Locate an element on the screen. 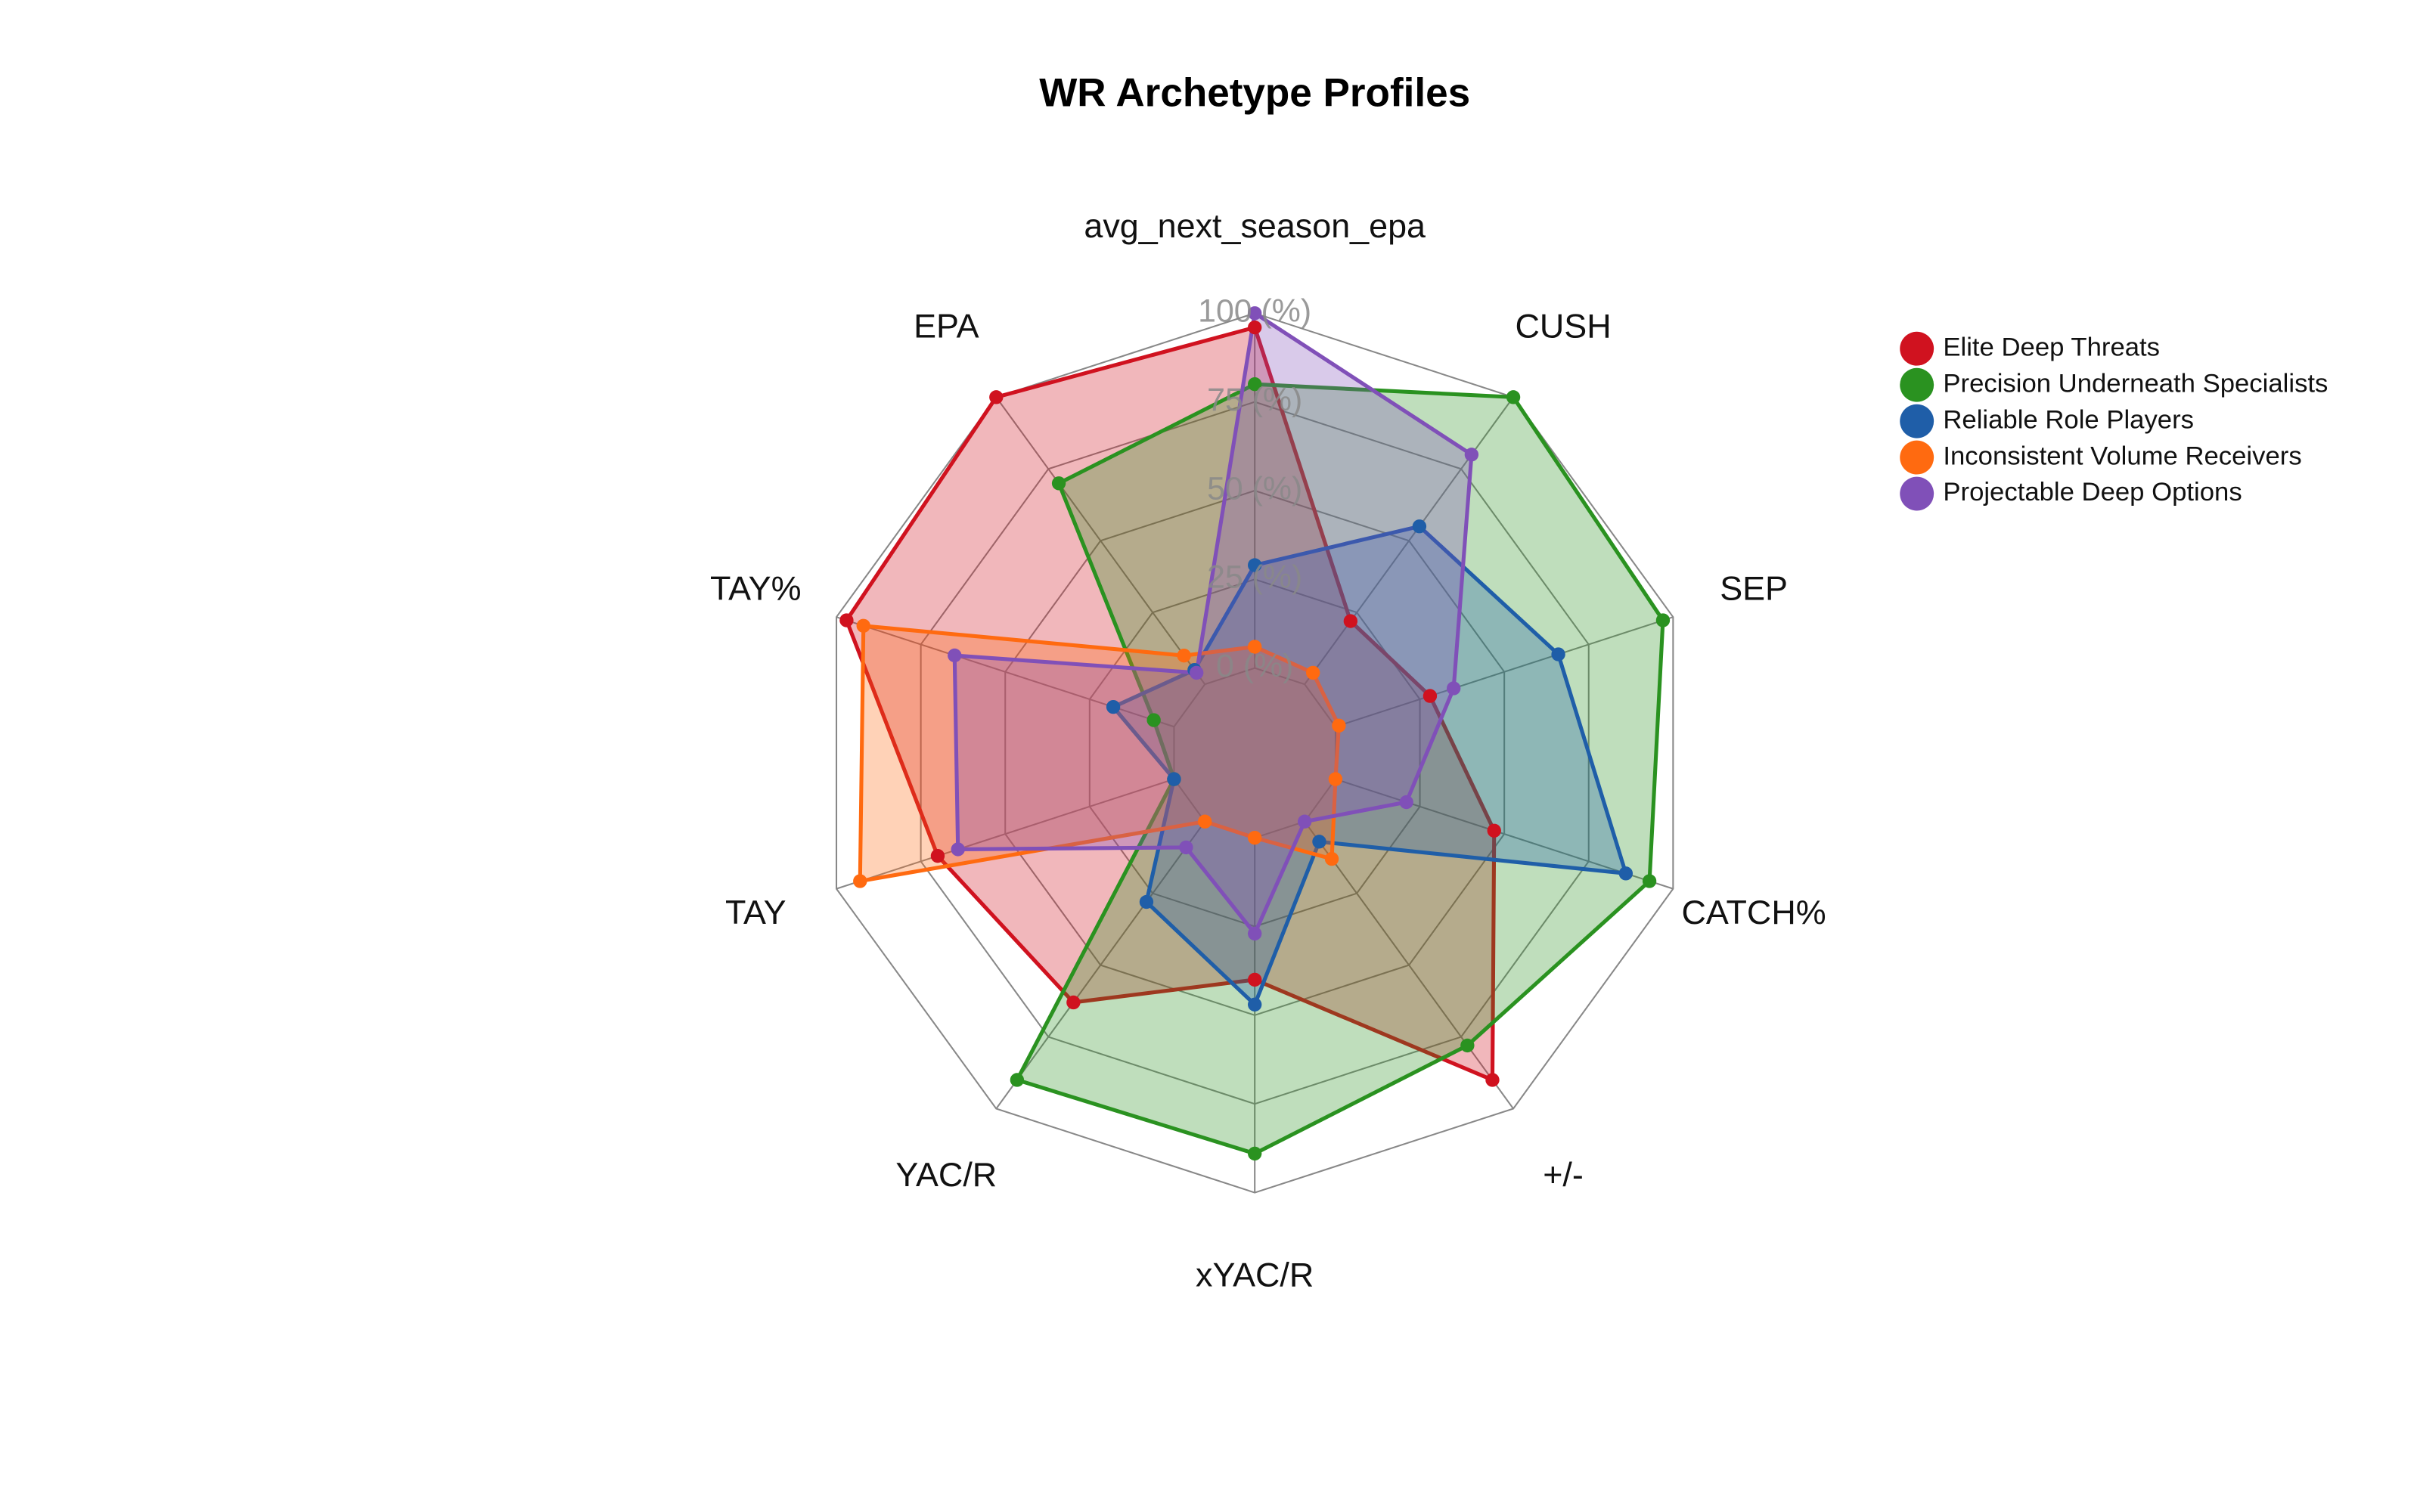 This screenshot has height=1512, width=2420. legend-label: Inconsistent Volume Receivers is located at coordinates (2122, 456).